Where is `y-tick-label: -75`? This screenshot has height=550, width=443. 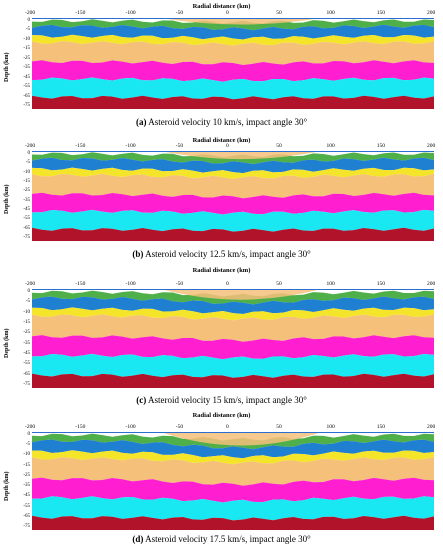 y-tick-label: -75 is located at coordinates (26, 105).